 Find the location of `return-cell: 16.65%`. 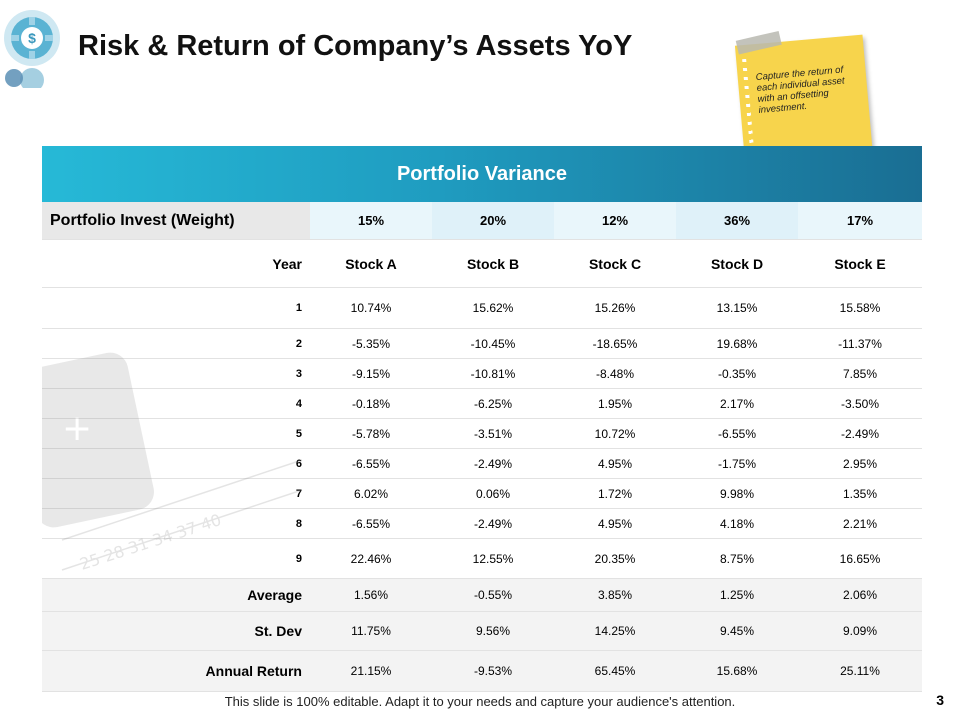

return-cell: 16.65% is located at coordinates (860, 558).